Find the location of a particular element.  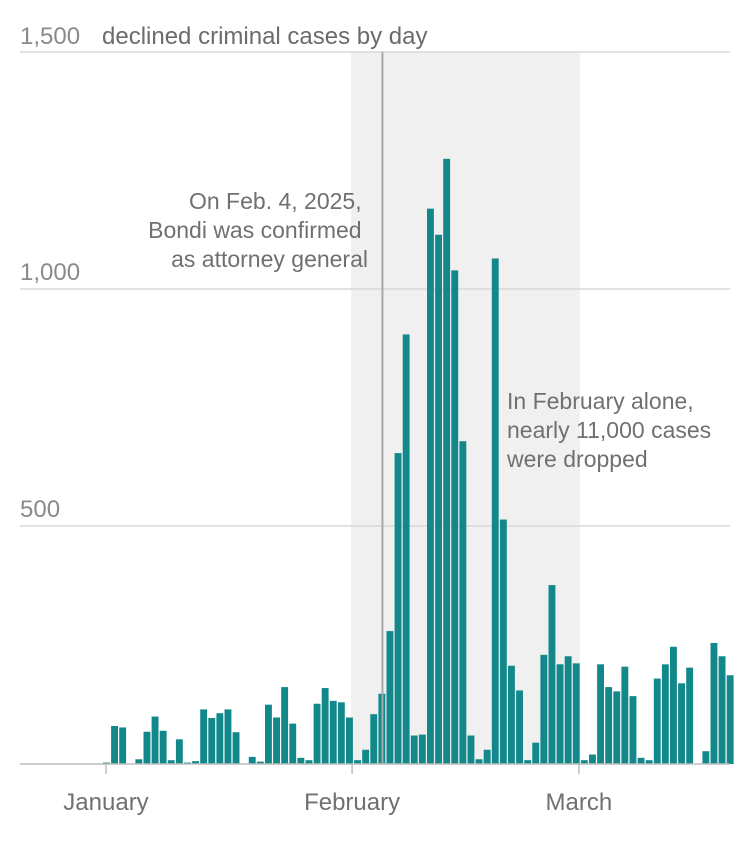

annotation-february-line-1: In February alone, is located at coordinates (600, 401).